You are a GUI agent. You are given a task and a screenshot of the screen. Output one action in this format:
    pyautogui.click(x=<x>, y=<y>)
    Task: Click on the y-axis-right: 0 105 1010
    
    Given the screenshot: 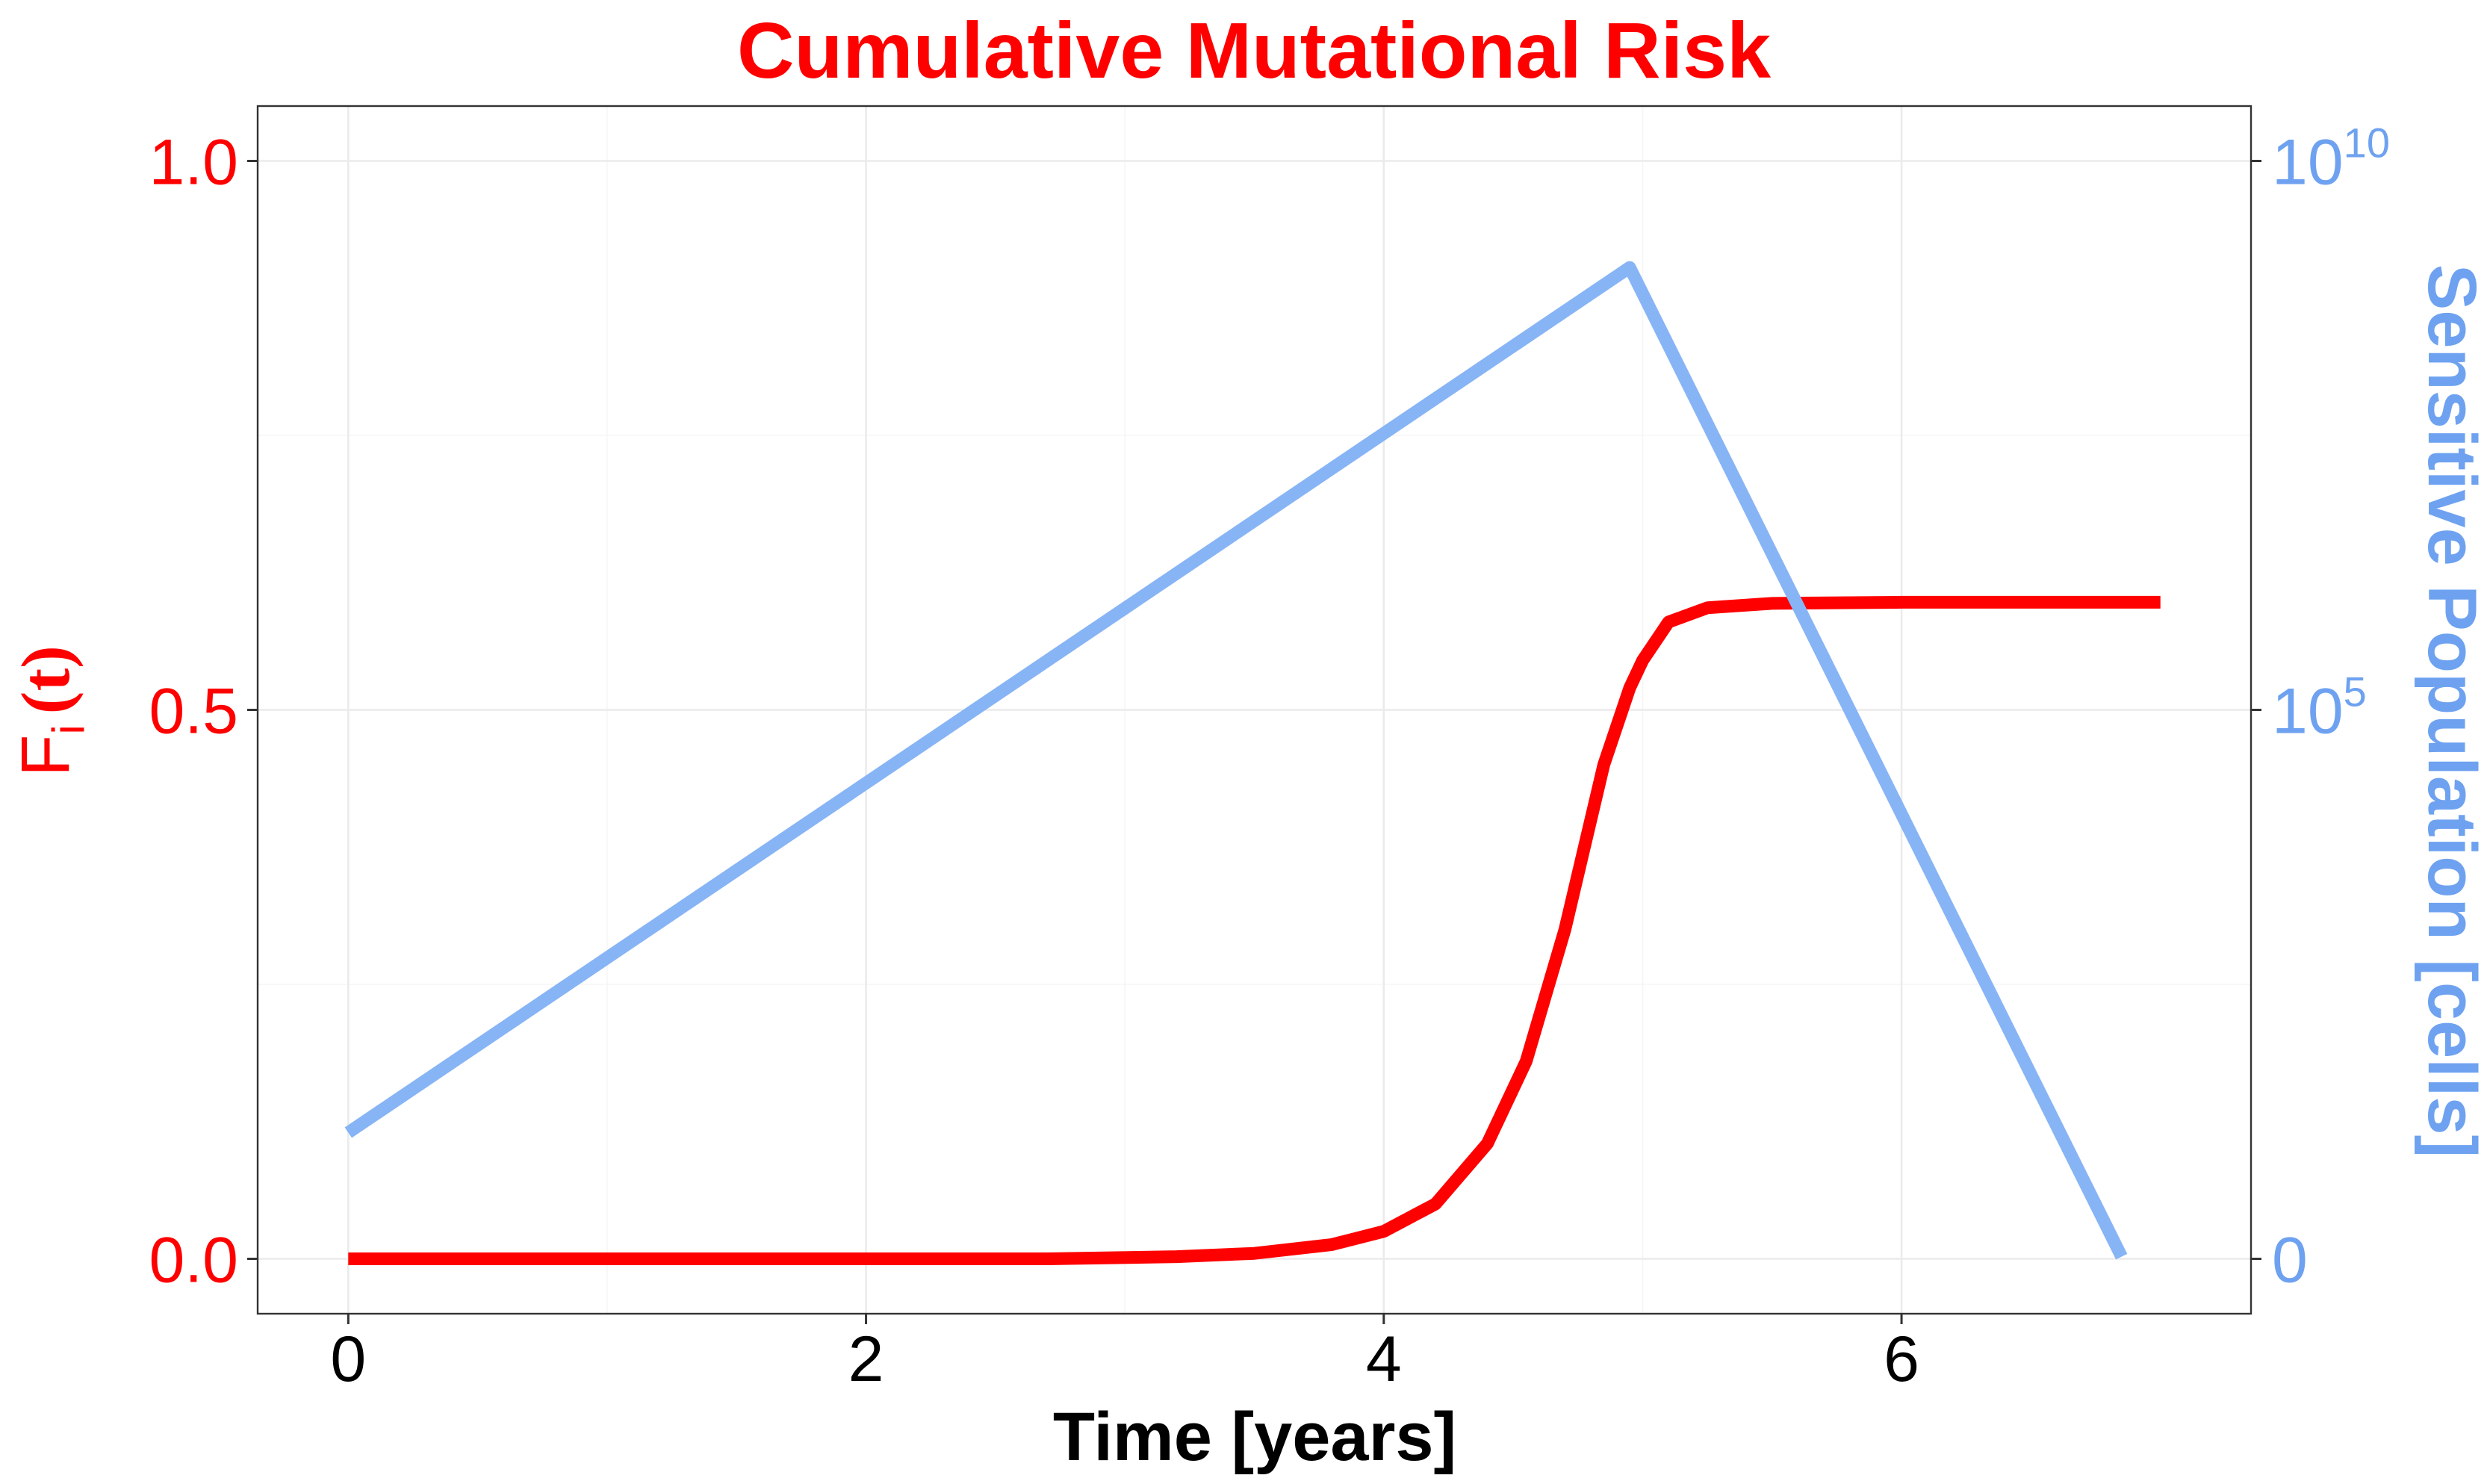 What is the action you would take?
    pyautogui.click(x=2320, y=708)
    